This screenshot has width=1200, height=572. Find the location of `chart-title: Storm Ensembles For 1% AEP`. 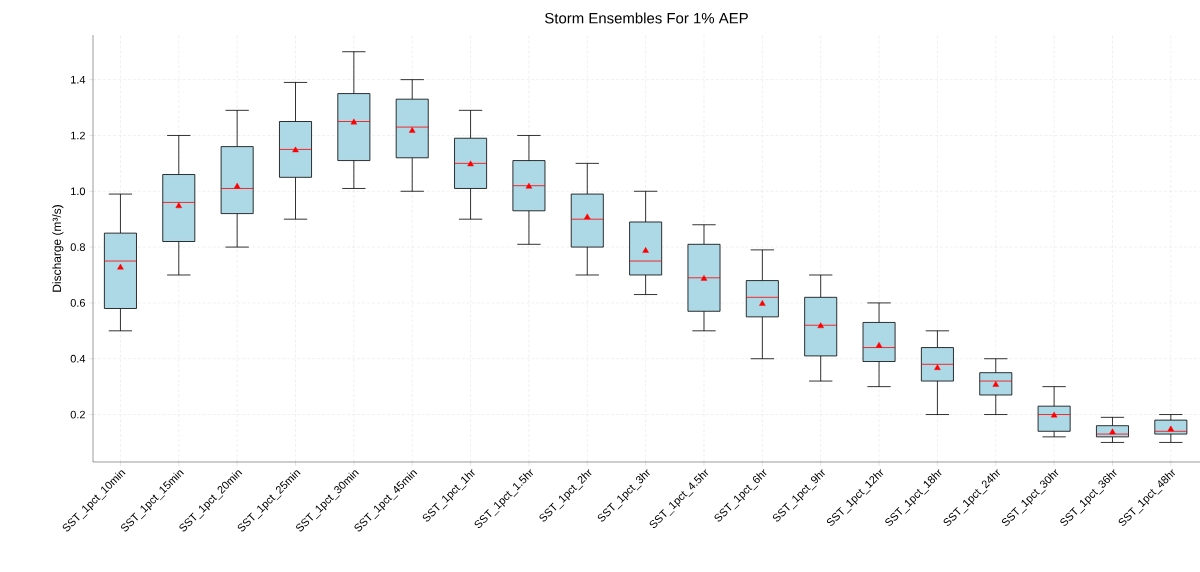

chart-title: Storm Ensembles For 1% AEP is located at coordinates (646, 18).